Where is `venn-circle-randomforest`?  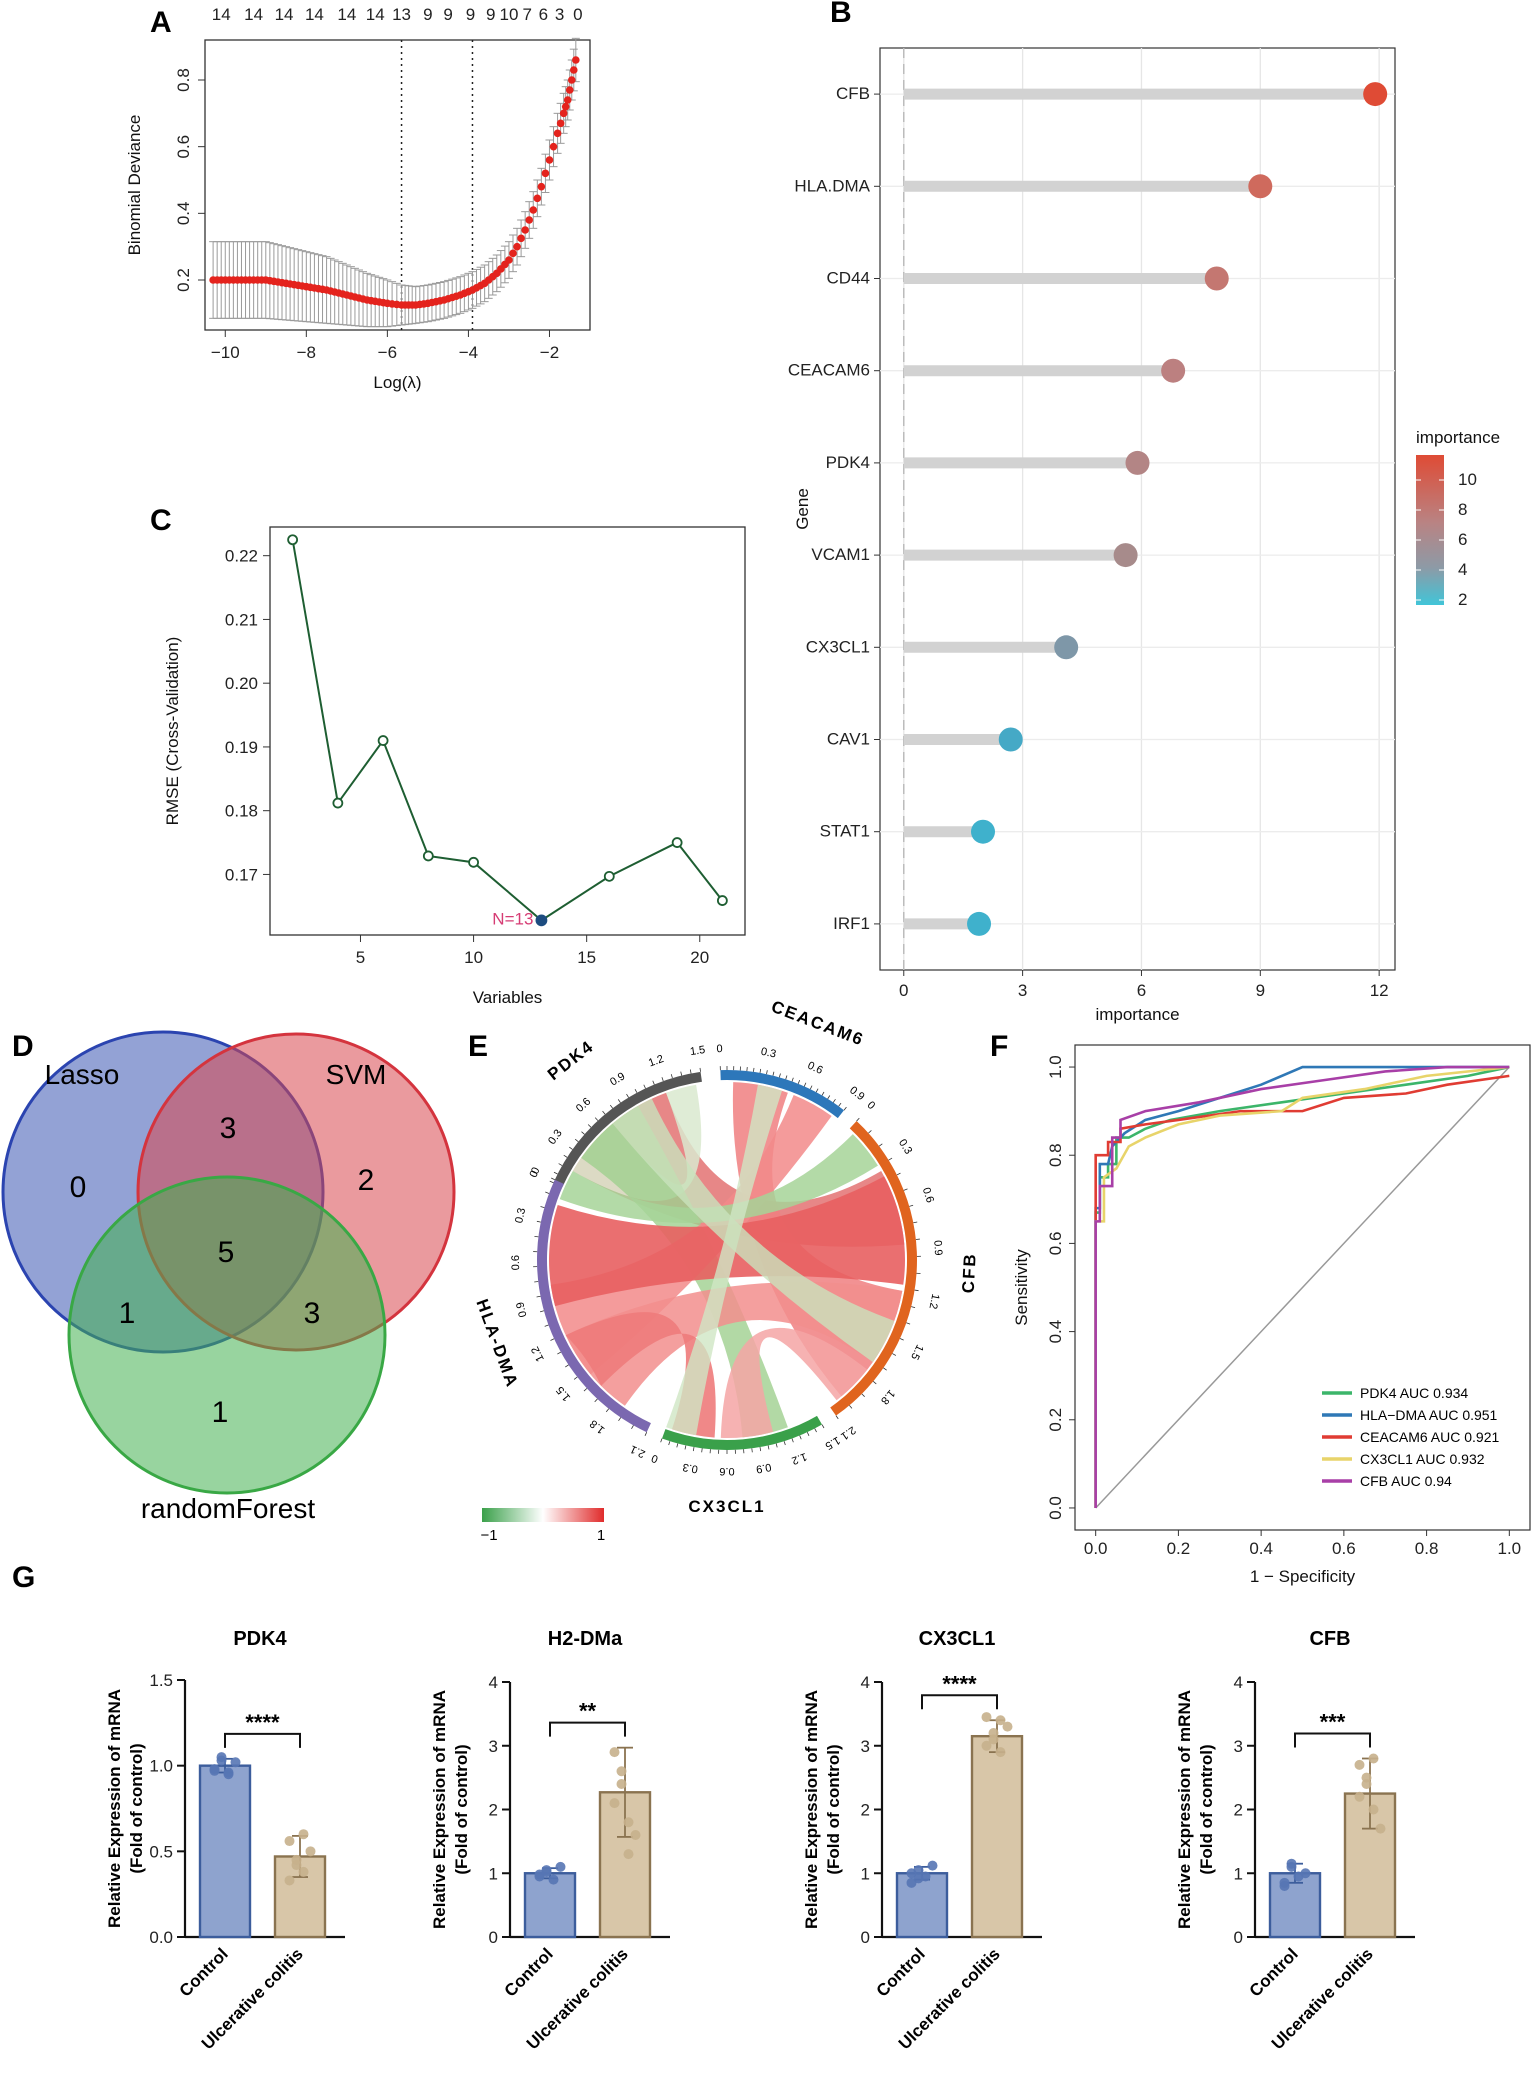
venn-circle-randomforest is located at coordinates (227, 1335).